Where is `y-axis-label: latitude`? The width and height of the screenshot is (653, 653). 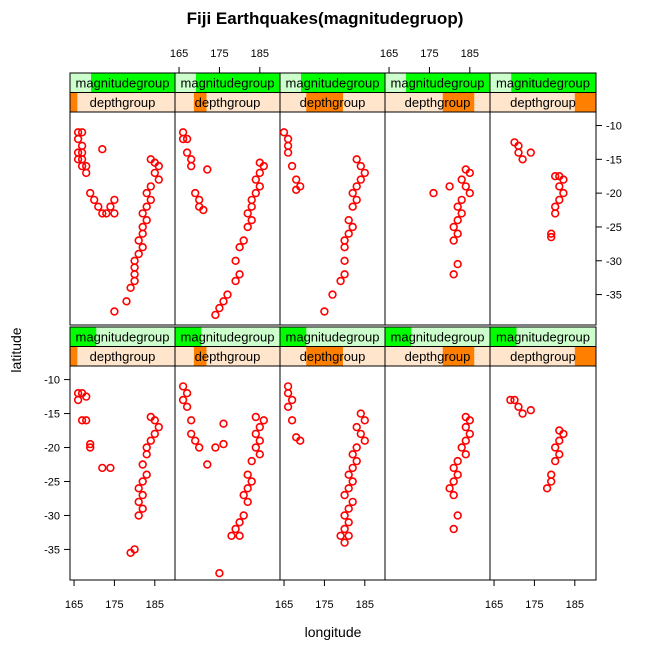 y-axis-label: latitude is located at coordinates (16, 349).